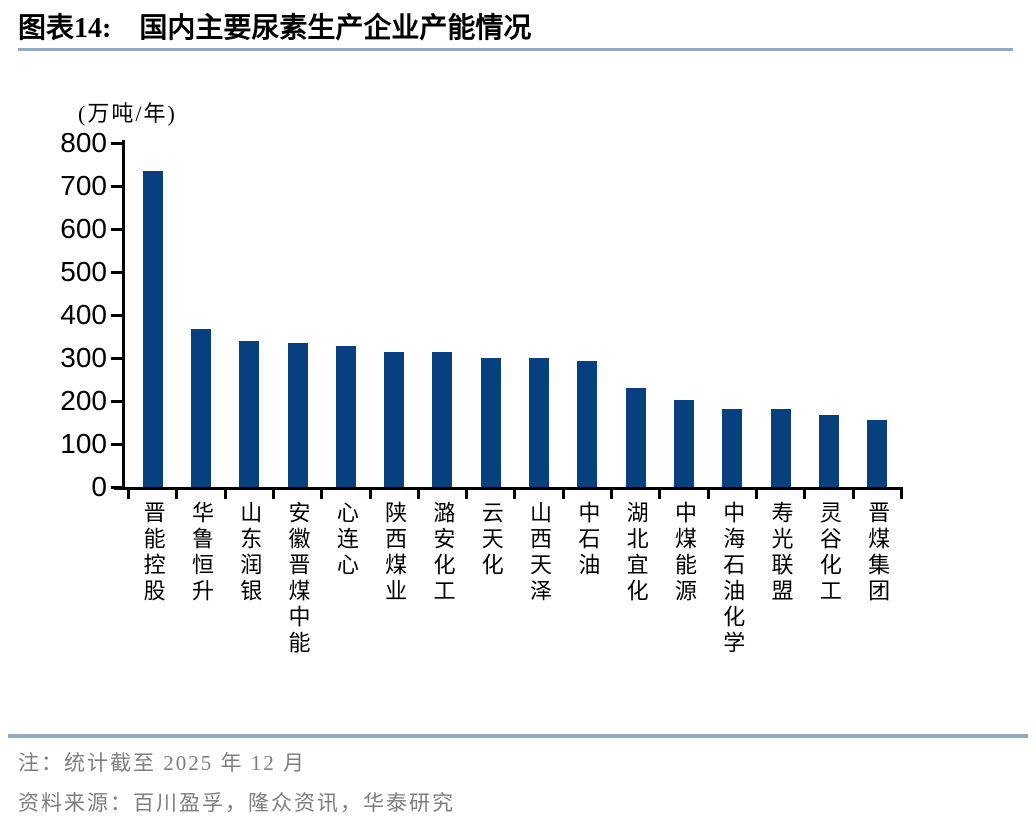 This screenshot has height=828, width=1036. I want to click on bar-潞安化工, so click(442, 419).